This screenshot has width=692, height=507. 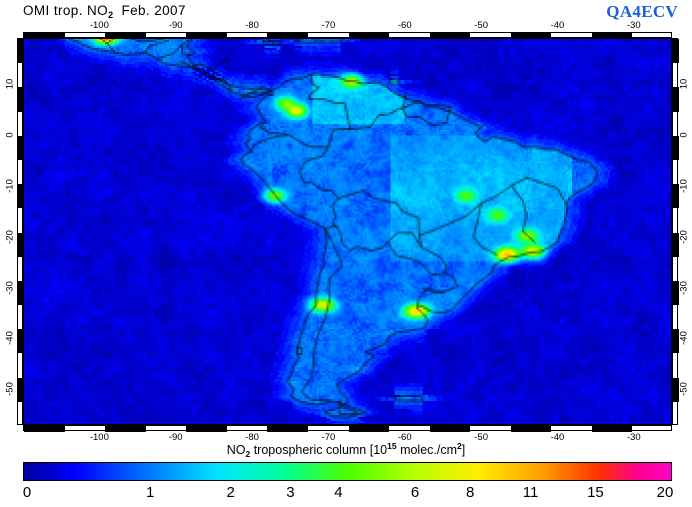 I want to click on y-tick-left--40: -40, so click(x=10, y=338).